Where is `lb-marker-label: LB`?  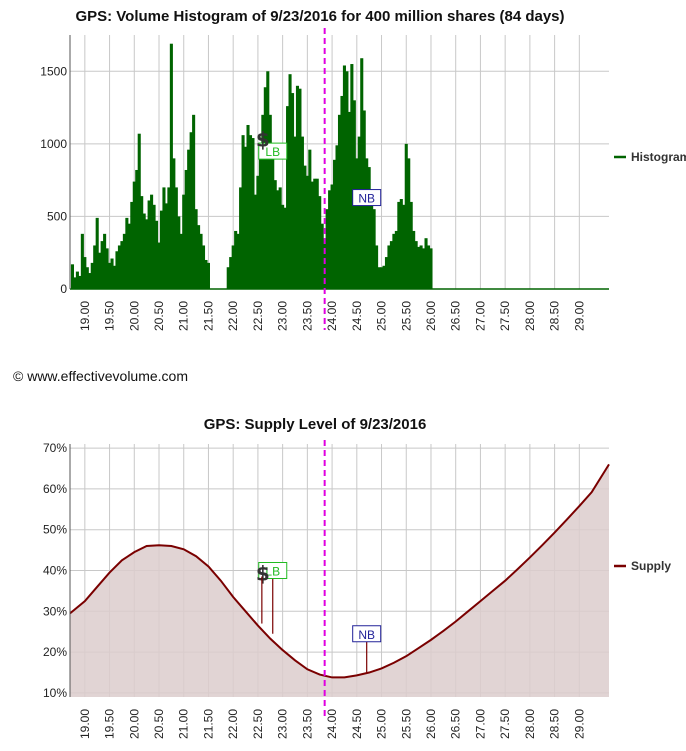 lb-marker-label: LB is located at coordinates (272, 572).